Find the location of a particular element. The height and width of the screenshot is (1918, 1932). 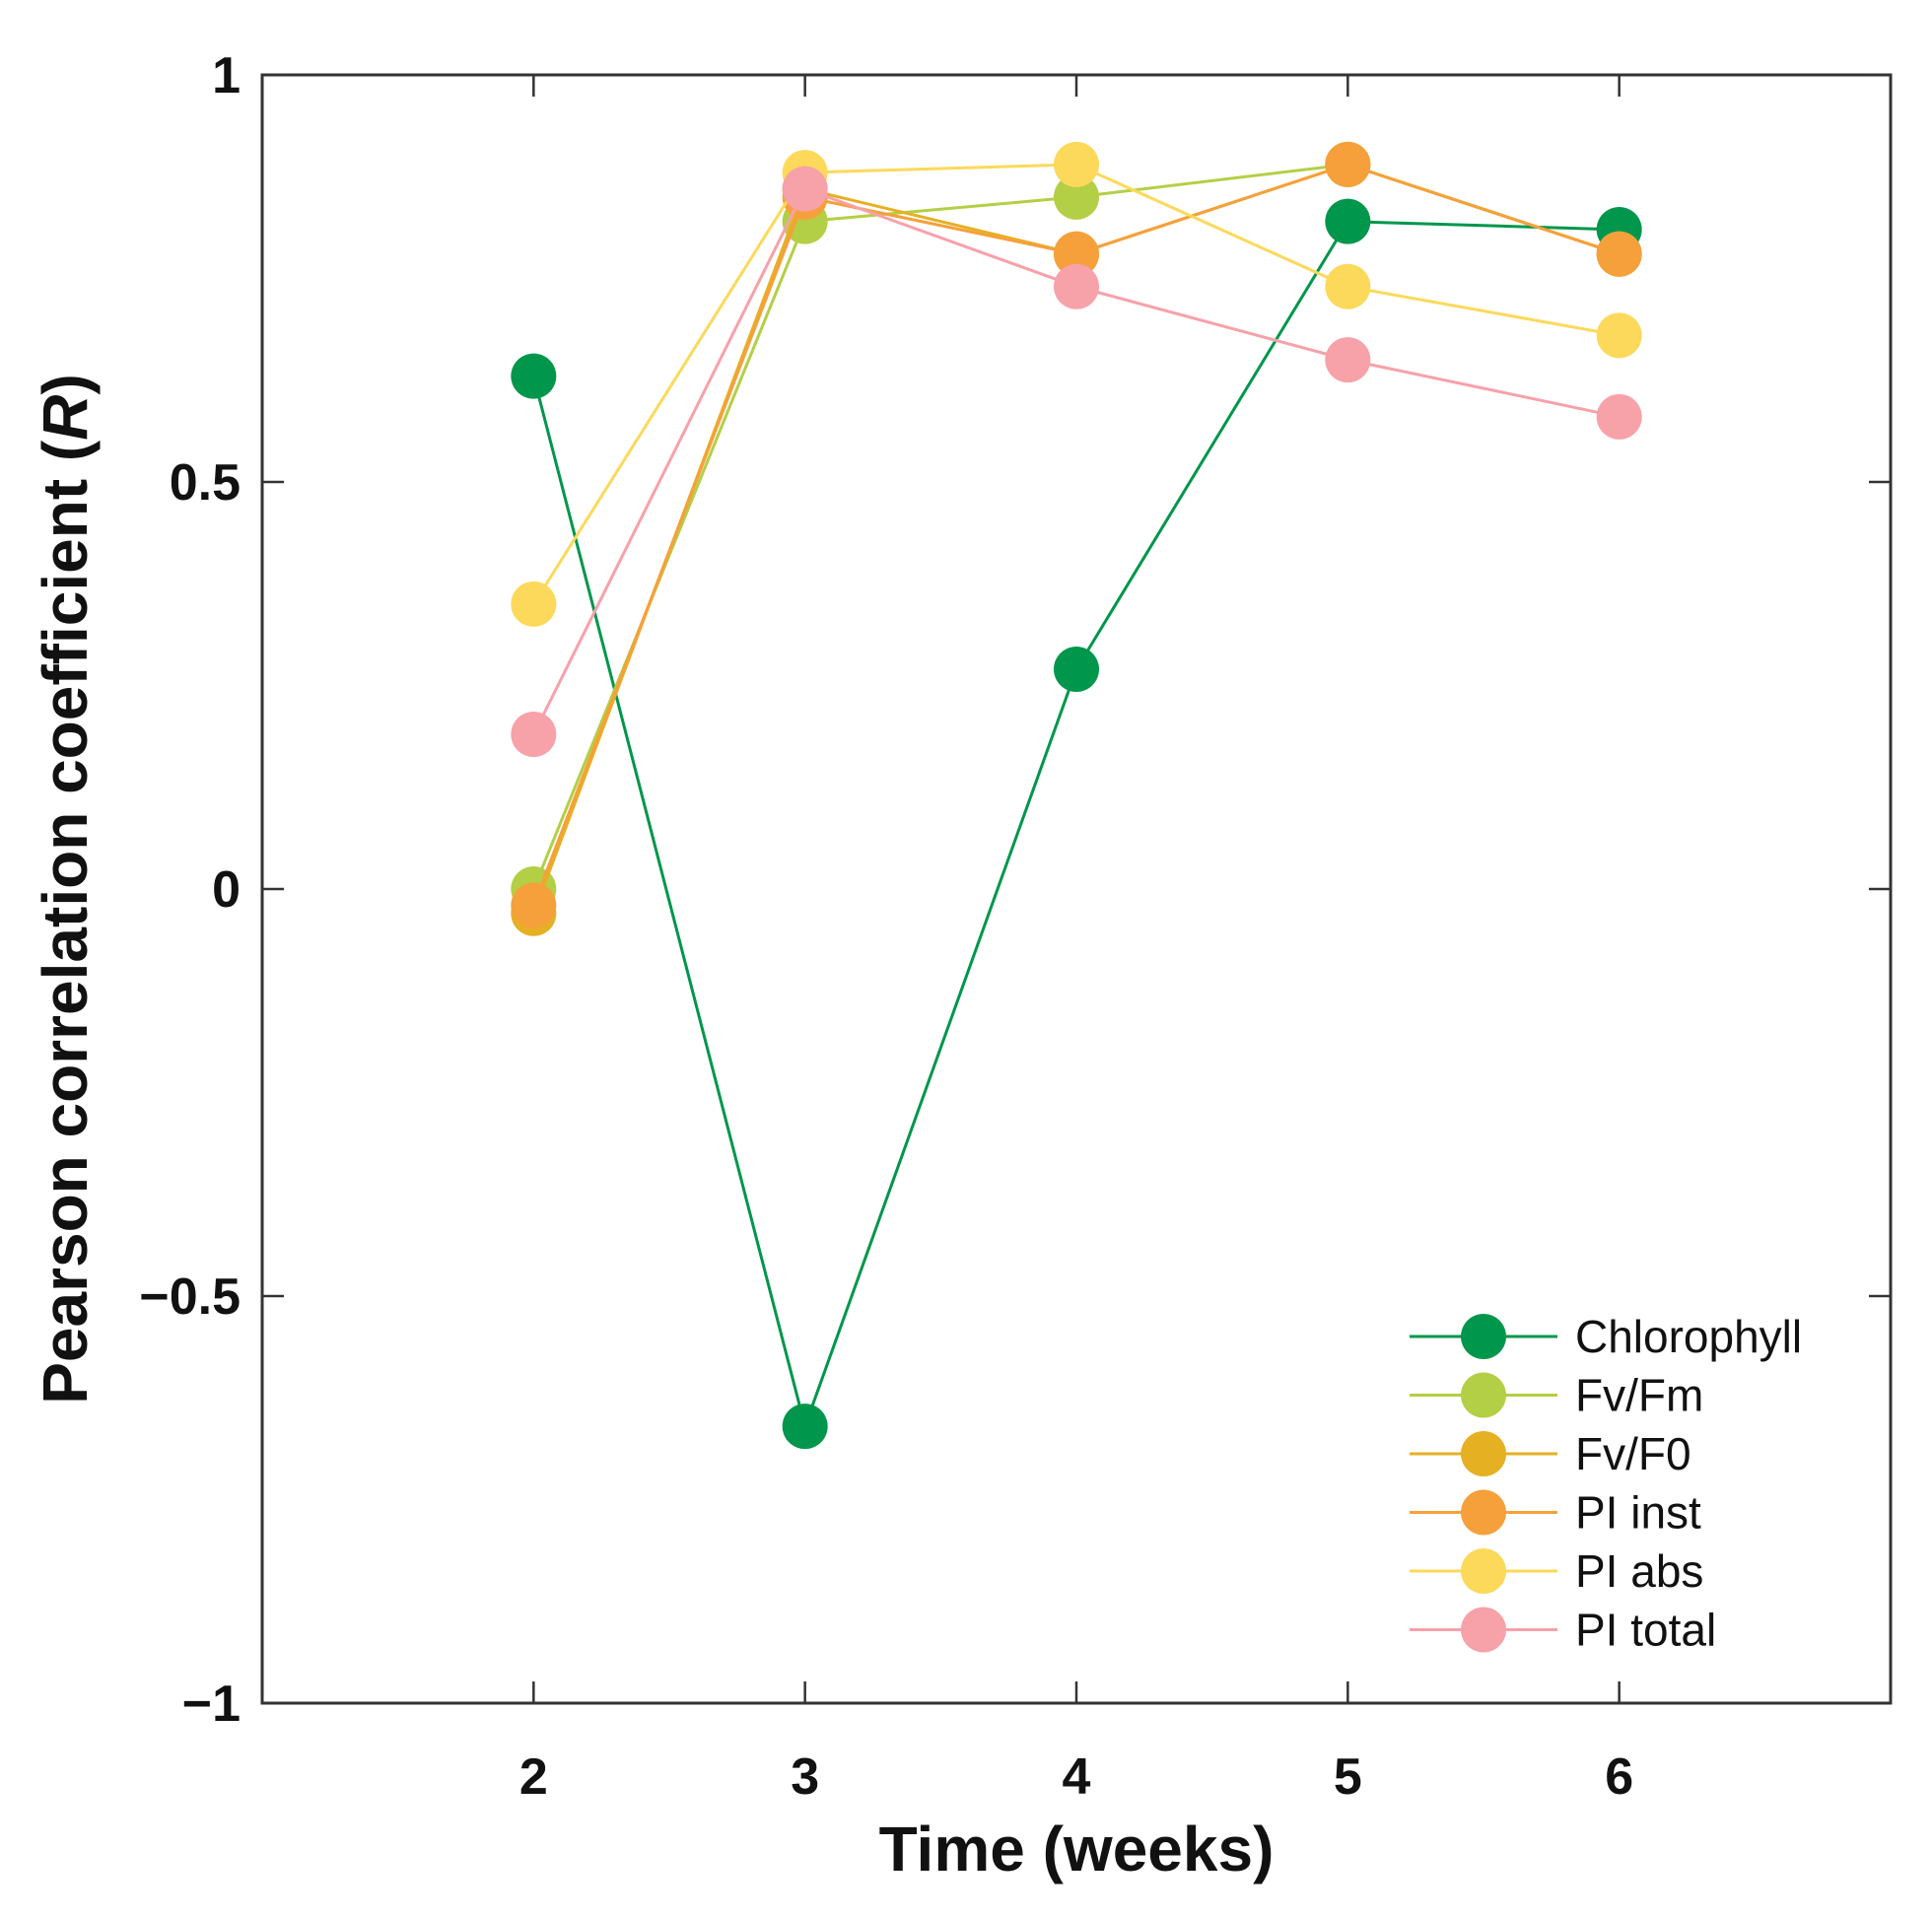

x-tick-label: 3 is located at coordinates (805, 1777).